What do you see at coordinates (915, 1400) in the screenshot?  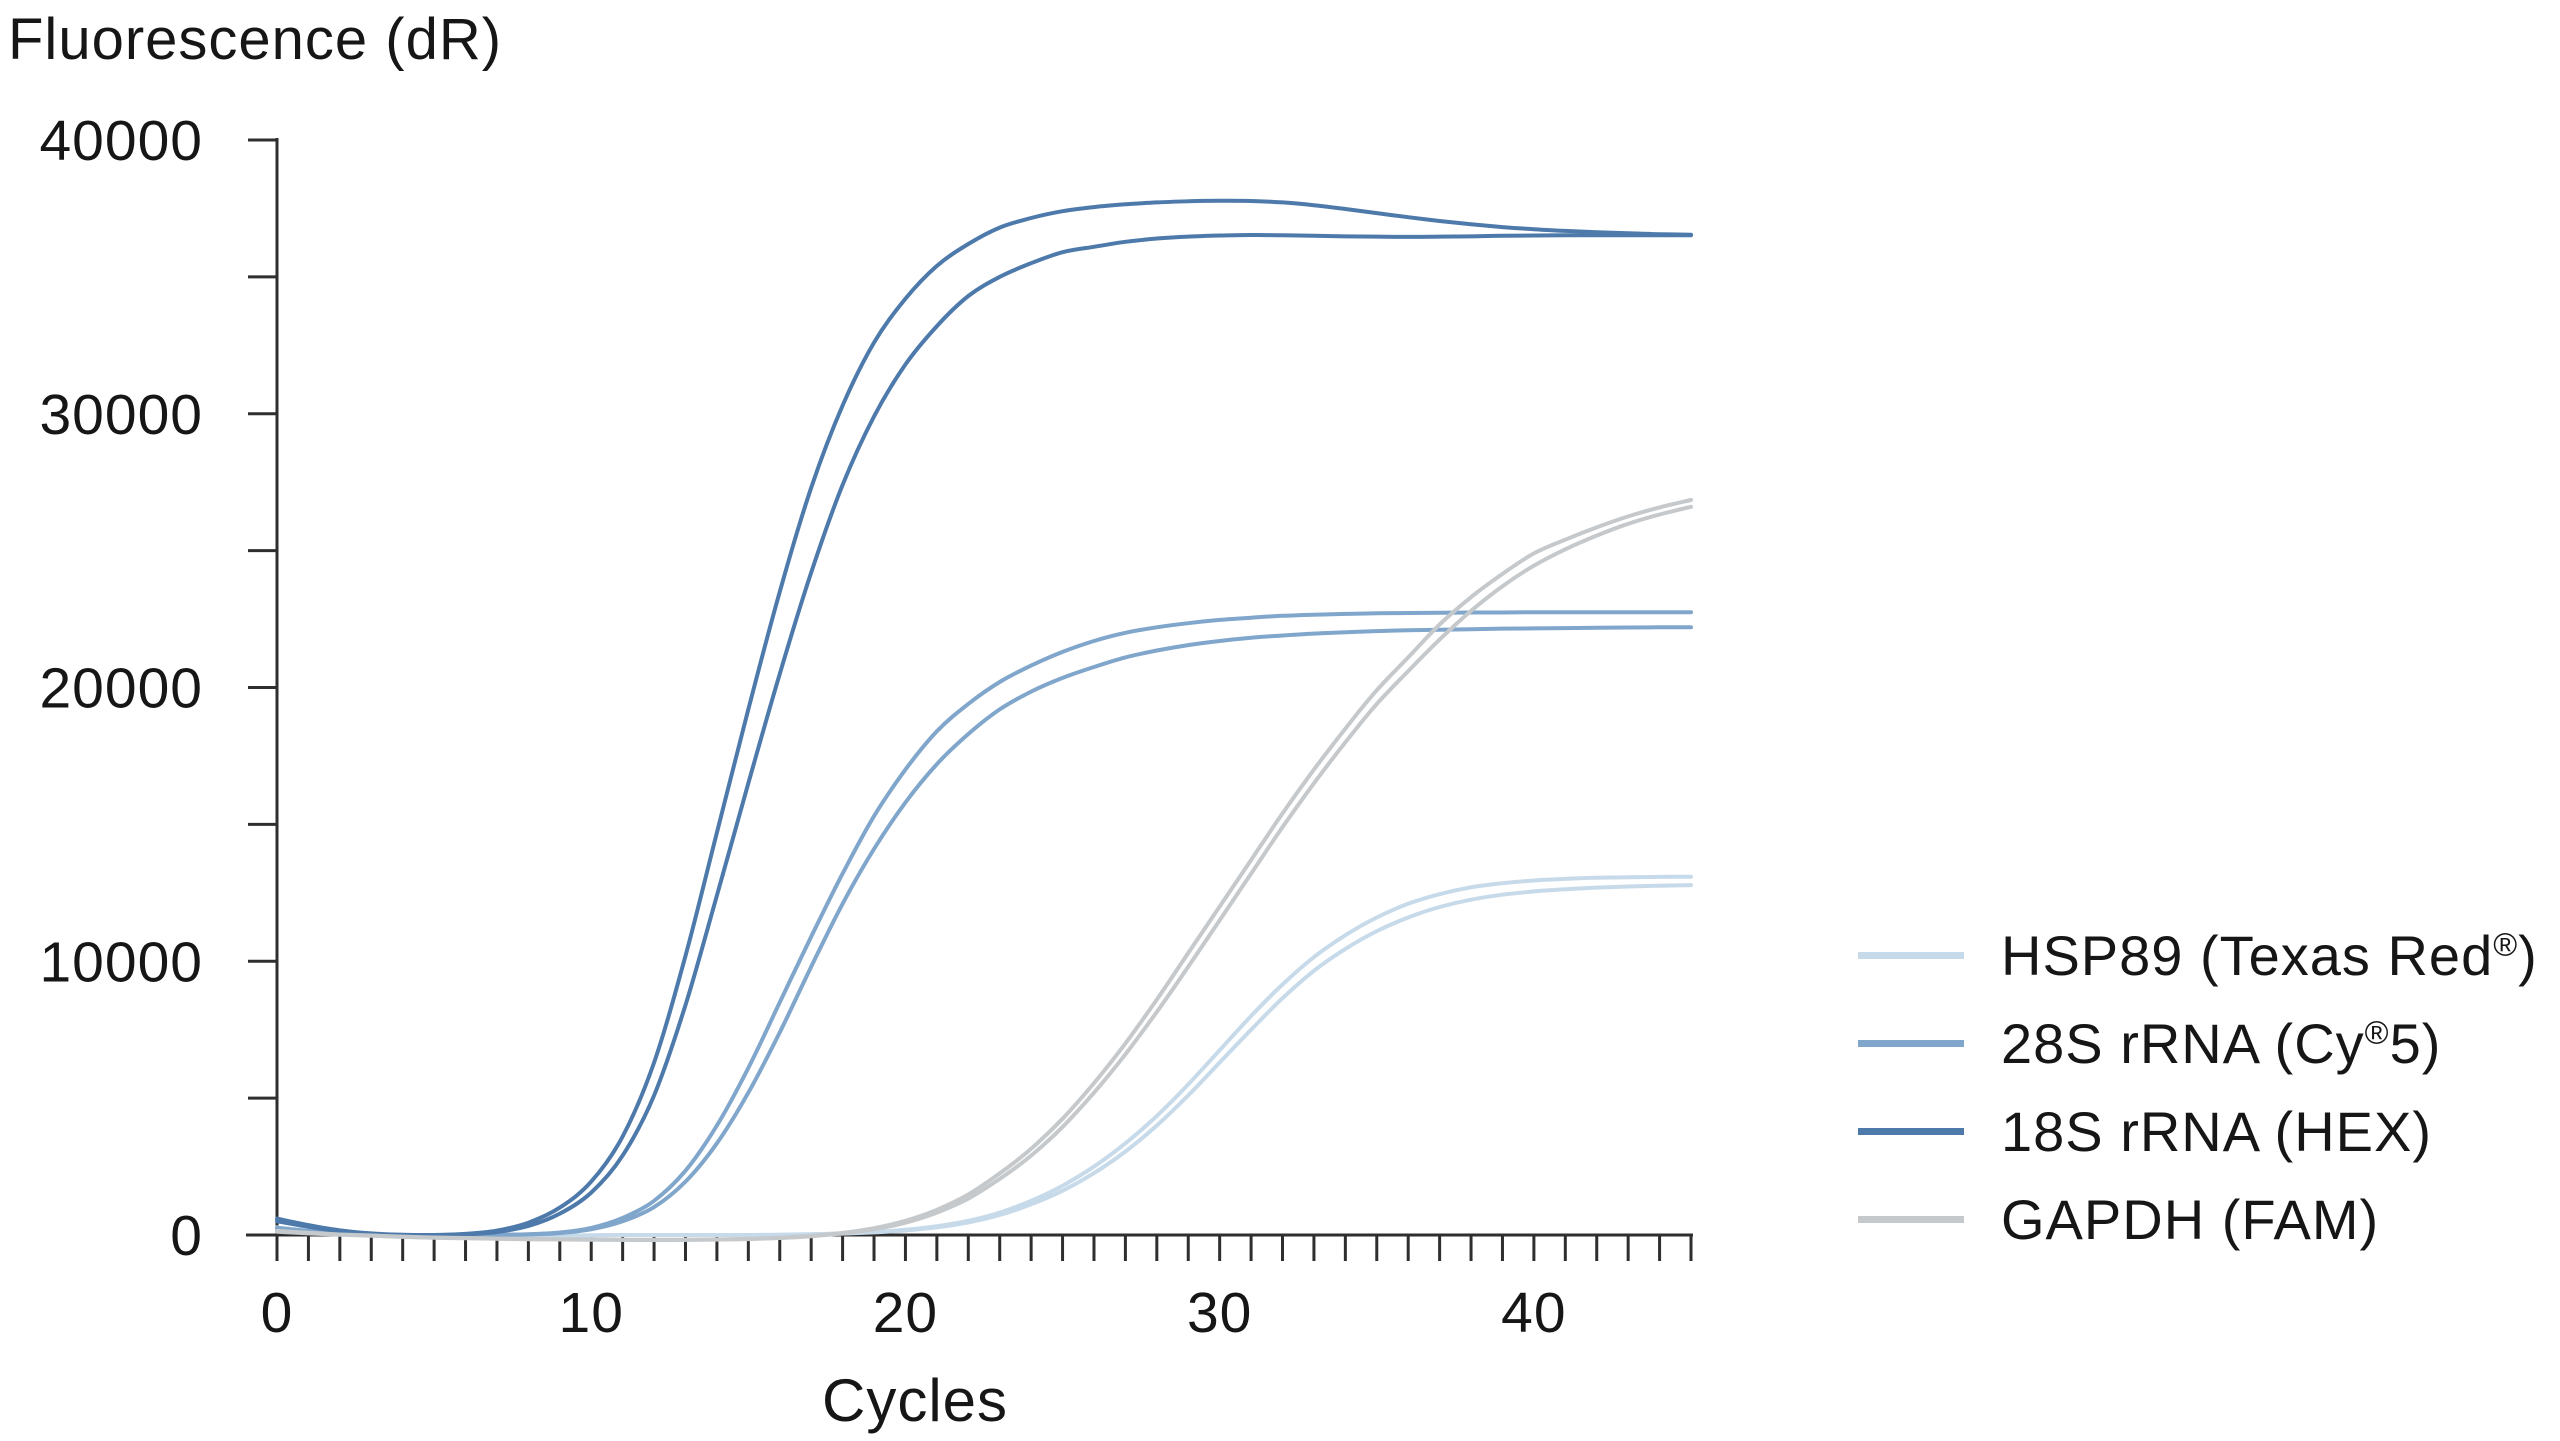 I see `x-axis-title: Cycles` at bounding box center [915, 1400].